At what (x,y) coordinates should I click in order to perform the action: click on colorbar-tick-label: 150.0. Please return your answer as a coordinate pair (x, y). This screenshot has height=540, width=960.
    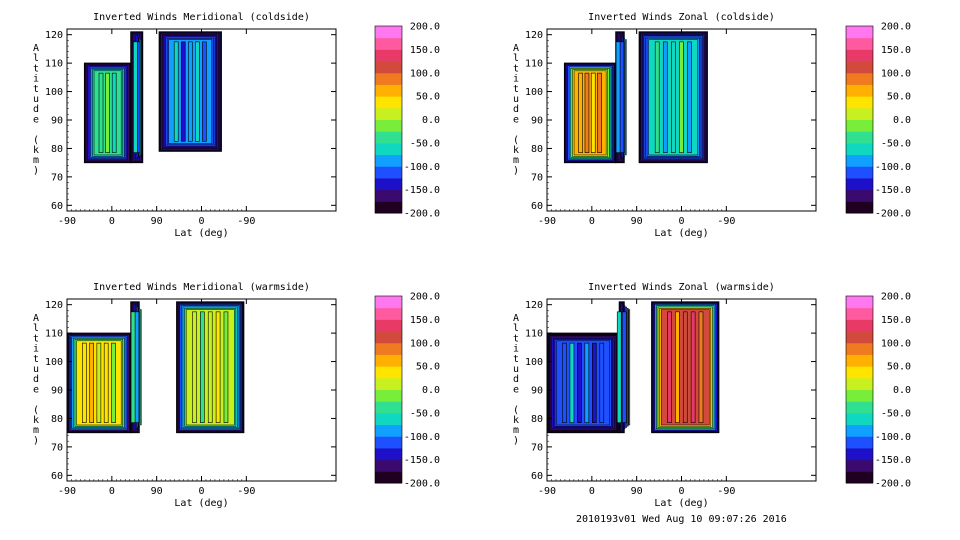
    Looking at the image, I should click on (425, 50).